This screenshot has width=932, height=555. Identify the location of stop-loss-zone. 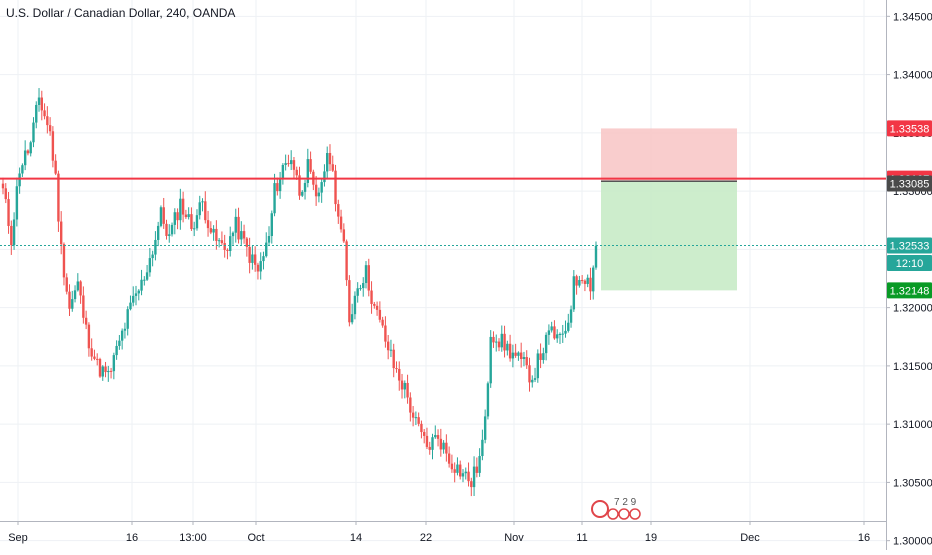
(669, 155).